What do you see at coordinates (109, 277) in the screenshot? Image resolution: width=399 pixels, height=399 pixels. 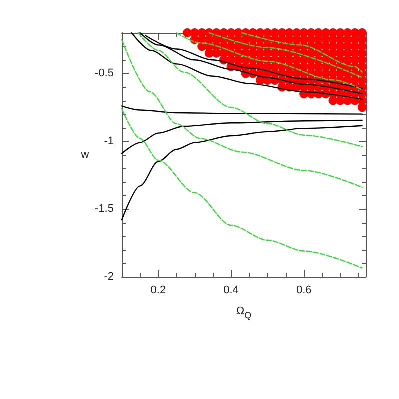 I see `y-tick-label: -2` at bounding box center [109, 277].